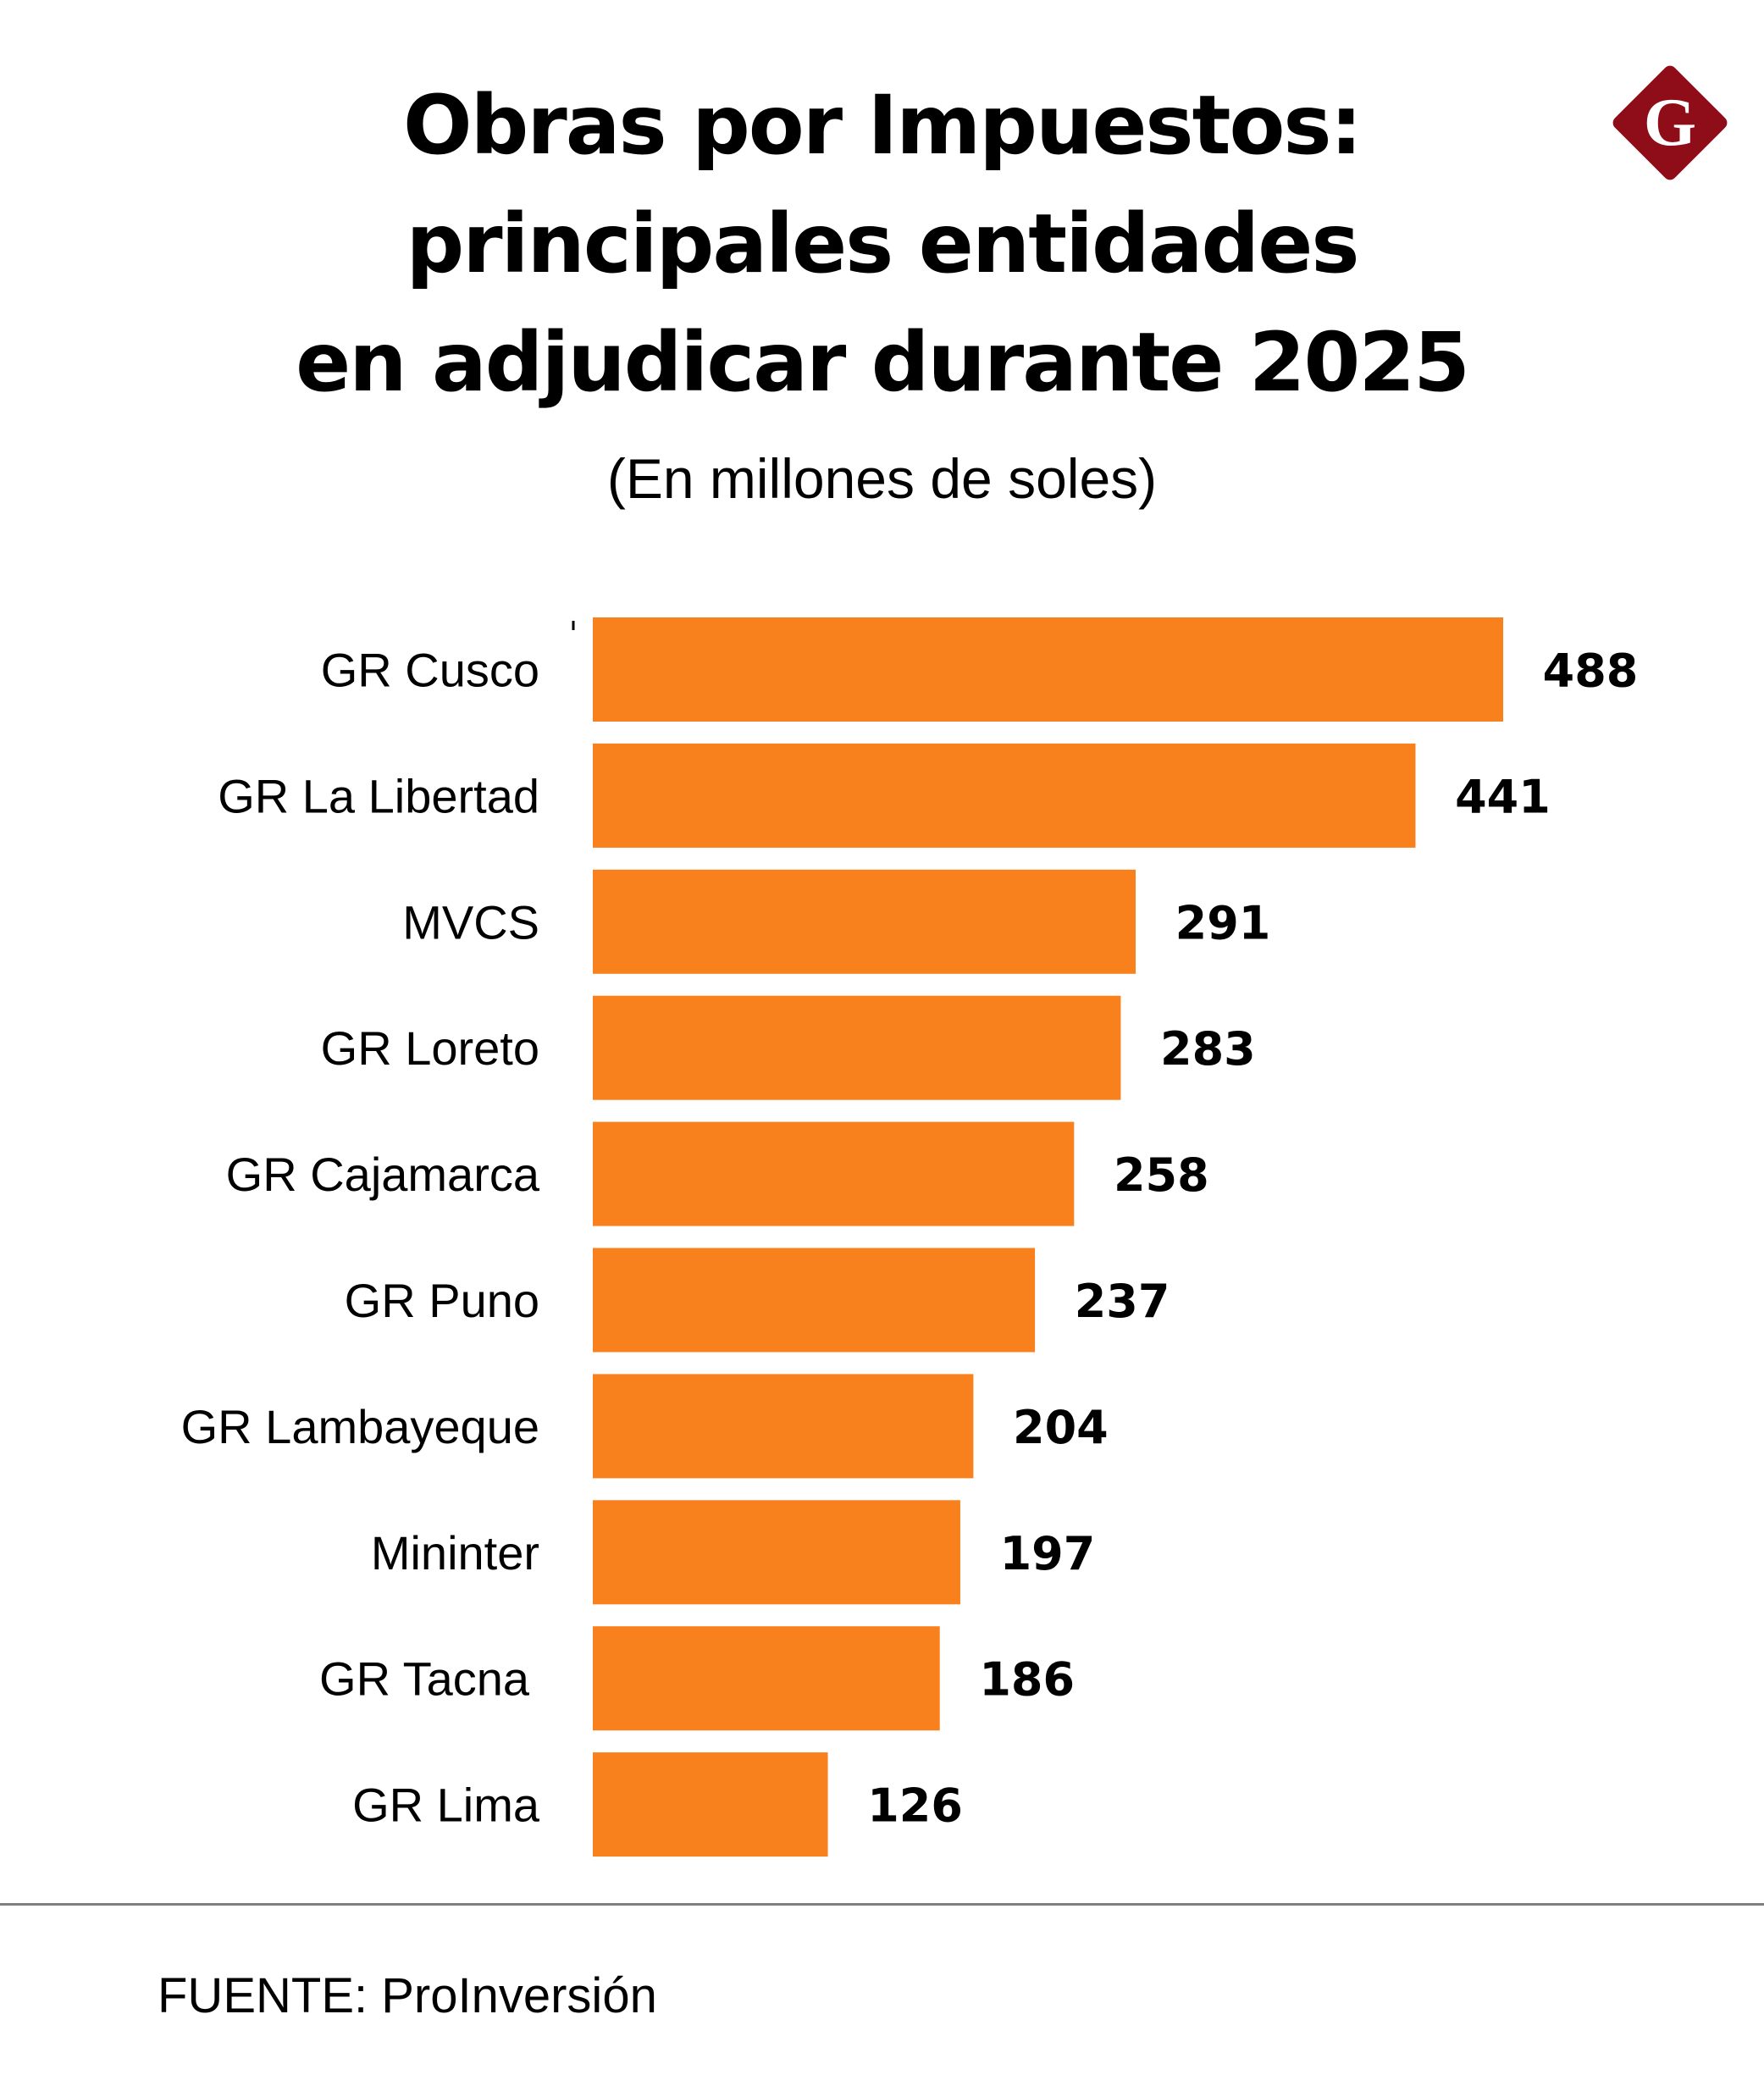  Describe the element at coordinates (1061, 1428) in the screenshot. I see `value-label: 204` at that location.